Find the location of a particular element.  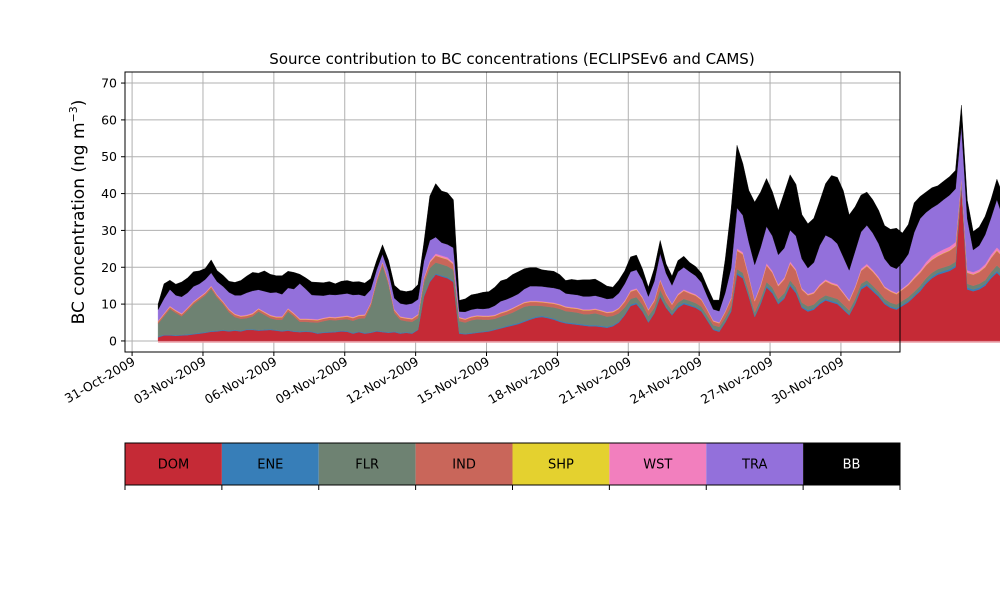

y-tick-label: 70 is located at coordinates (109, 83).